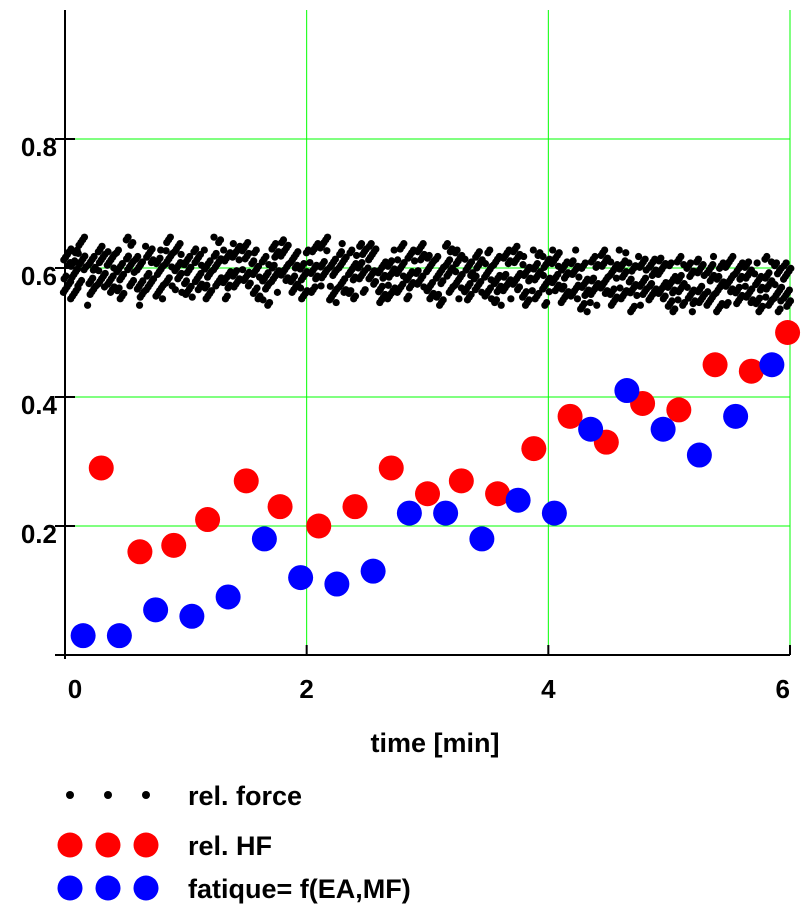 This screenshot has width=807, height=911. What do you see at coordinates (548, 689) in the screenshot?
I see `x-tick-label: 4` at bounding box center [548, 689].